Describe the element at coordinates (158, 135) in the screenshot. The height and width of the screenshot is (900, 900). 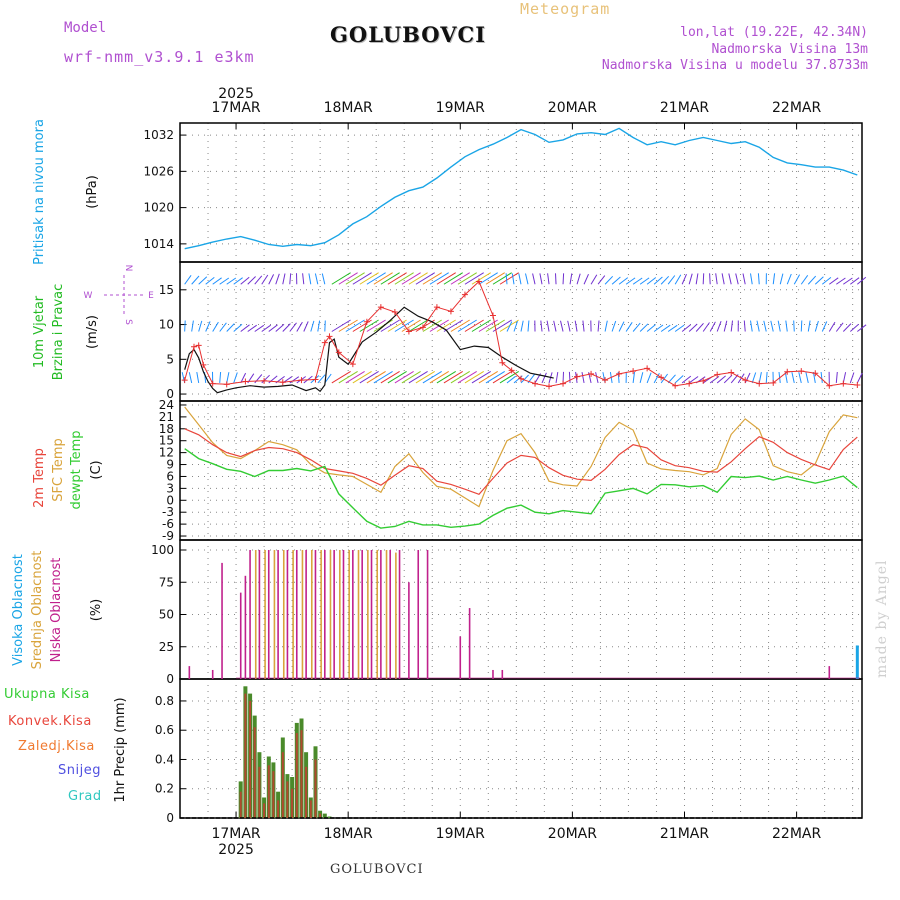
I see `ytick-label-pressure: 1032` at that location.